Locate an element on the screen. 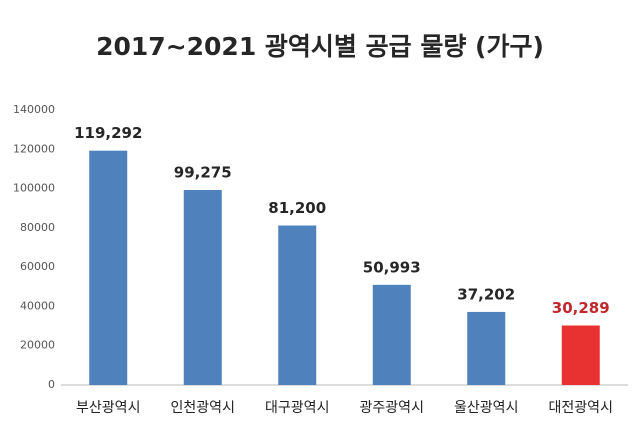  y-tick-label: 20000 is located at coordinates (37, 345).